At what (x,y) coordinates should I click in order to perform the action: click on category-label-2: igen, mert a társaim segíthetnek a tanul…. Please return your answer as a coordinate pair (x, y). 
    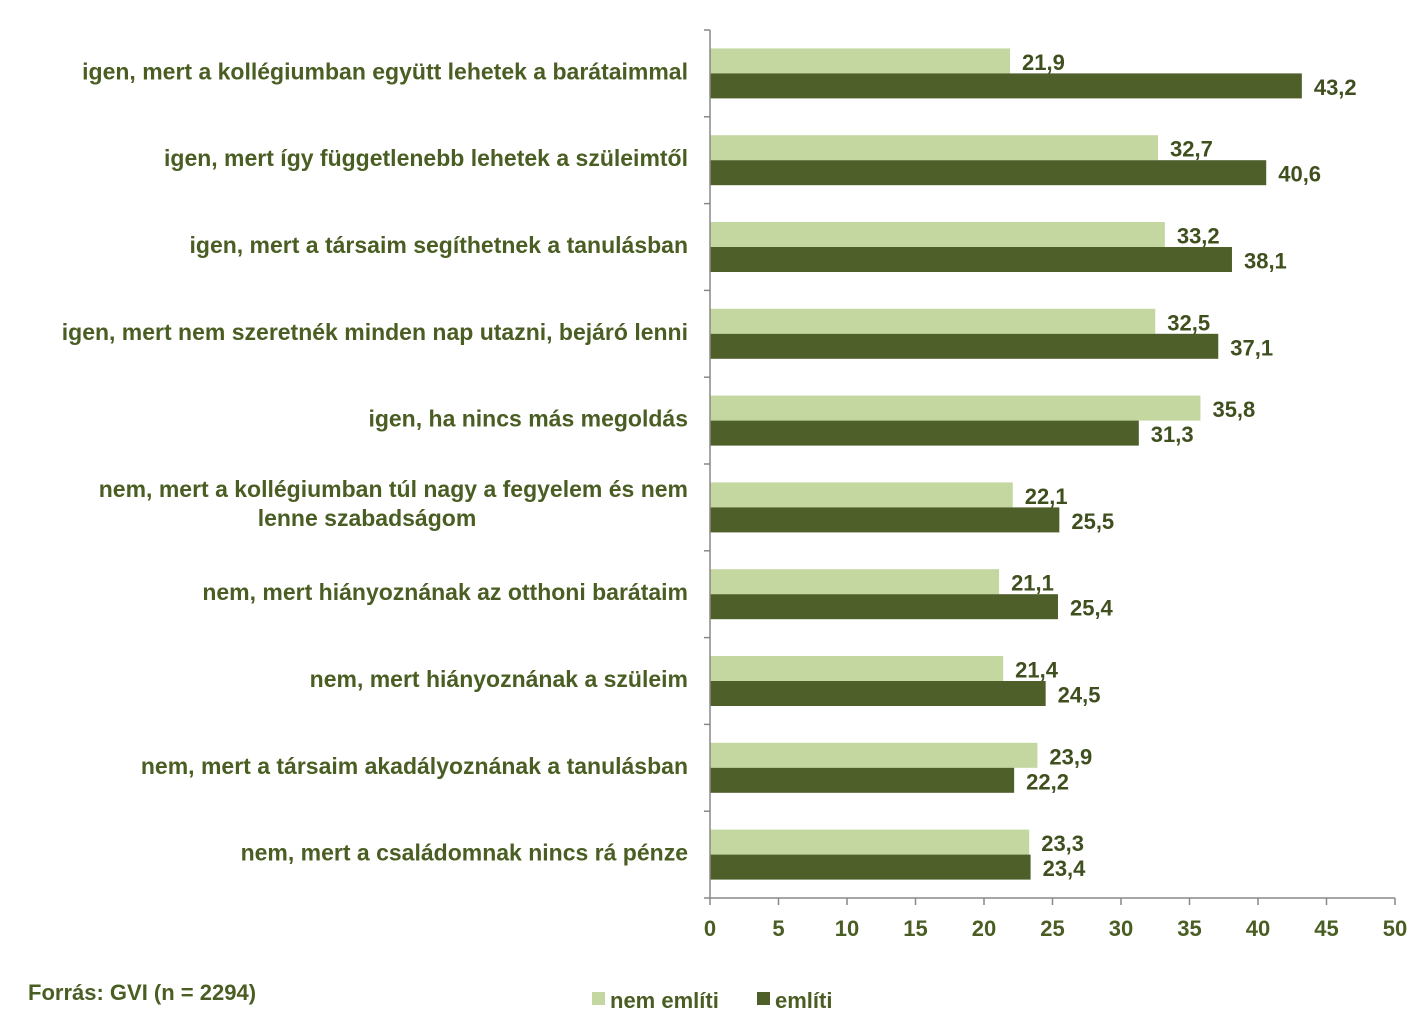
    Looking at the image, I should click on (439, 245).